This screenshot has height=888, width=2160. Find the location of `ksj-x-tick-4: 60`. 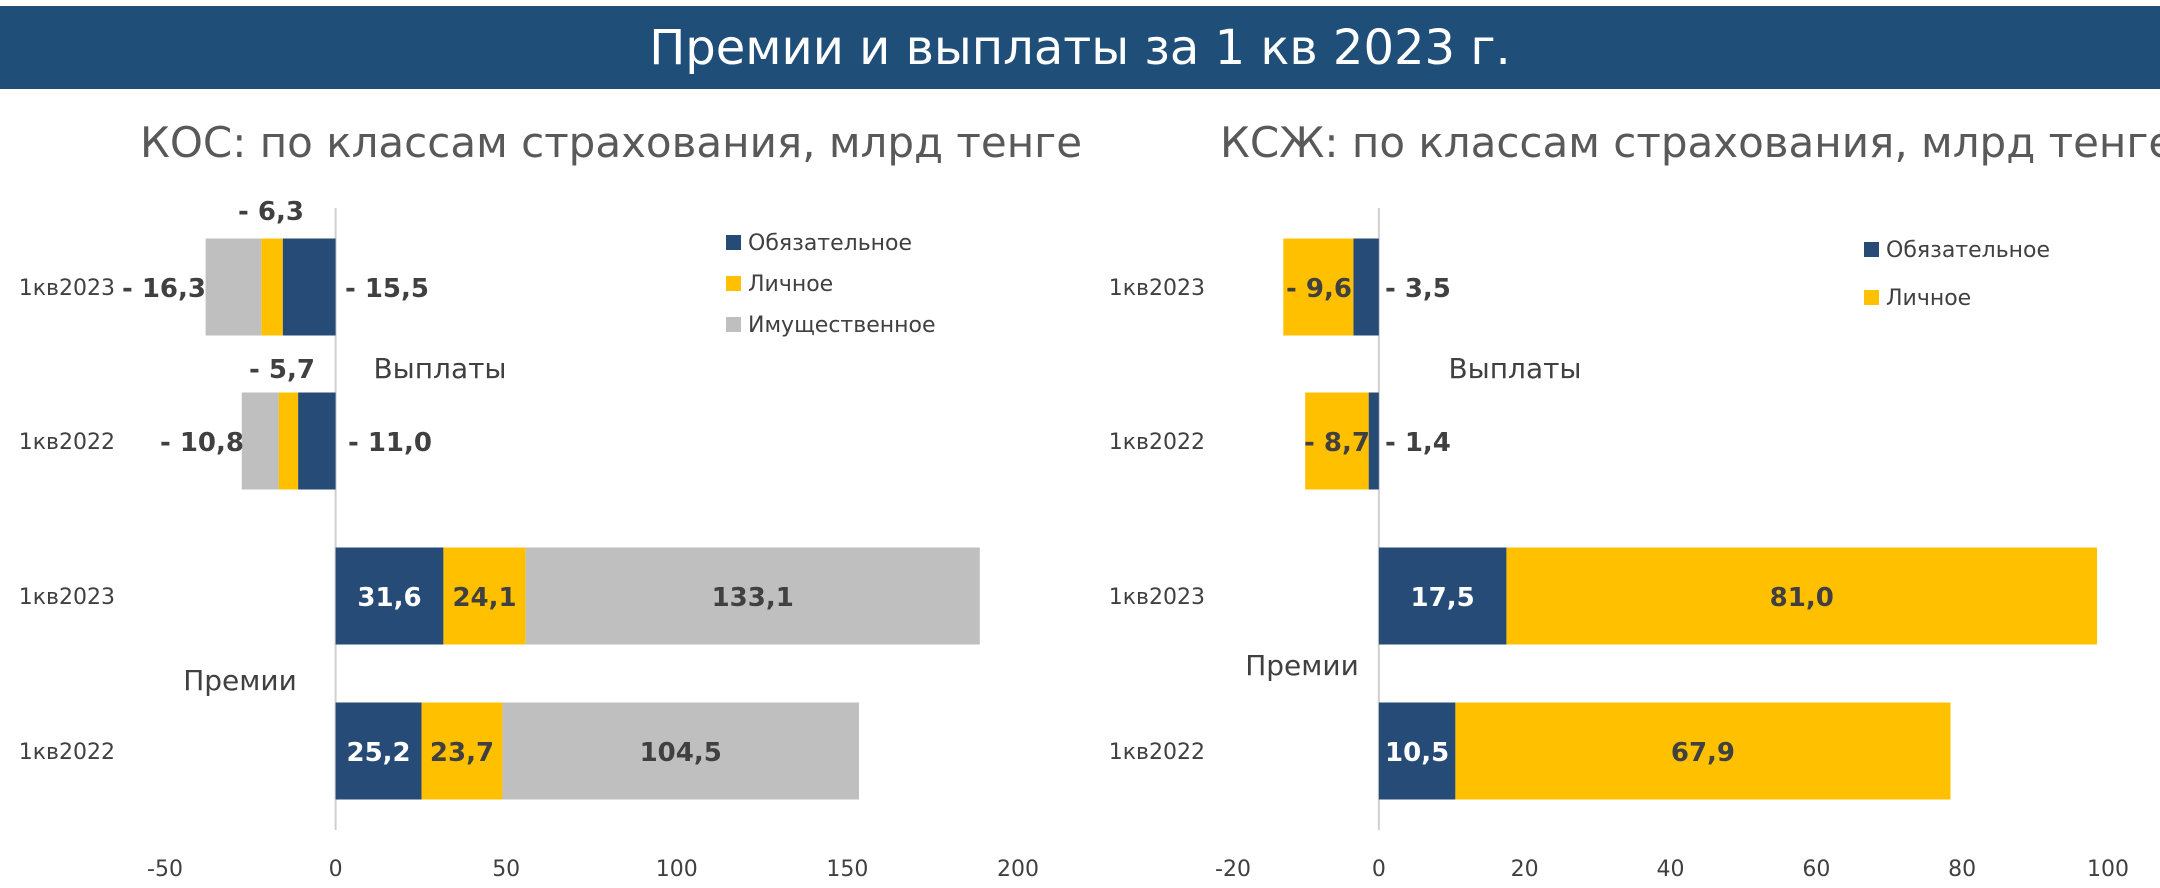

ksj-x-tick-4: 60 is located at coordinates (1816, 869).